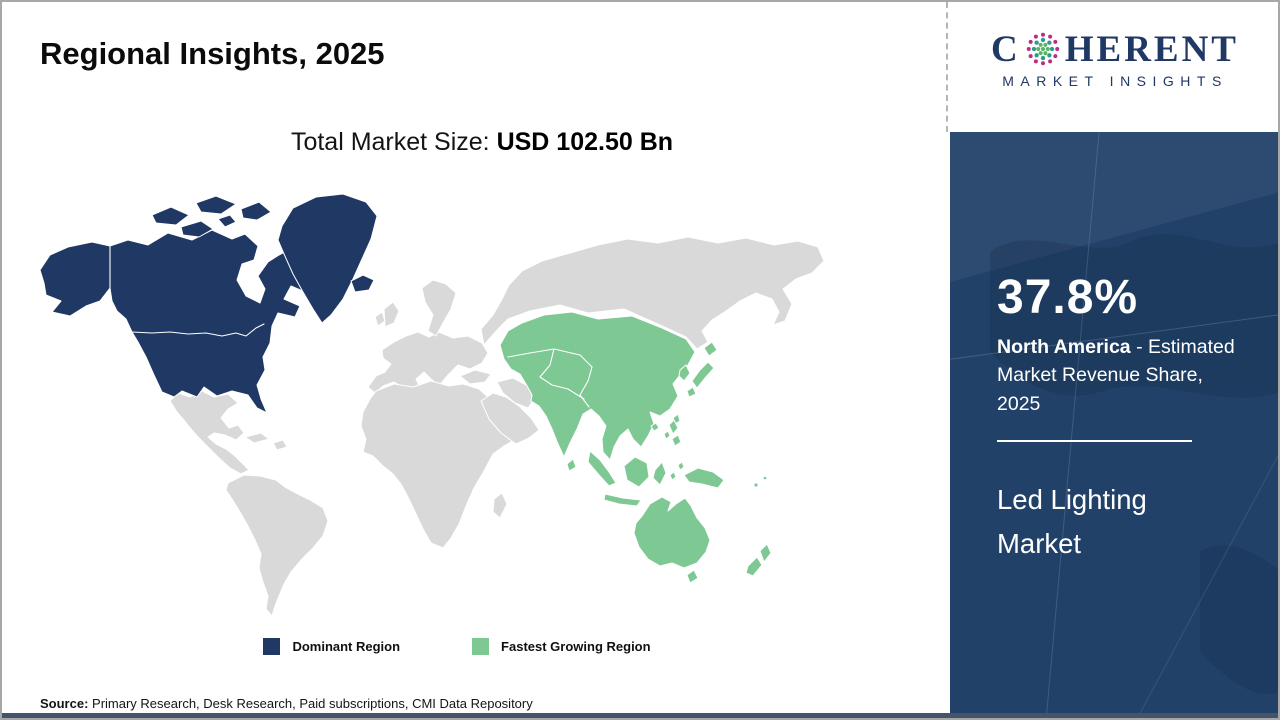 This screenshot has height=720, width=1280. I want to click on total-market-size-label: Total Market Size:, so click(393, 142).